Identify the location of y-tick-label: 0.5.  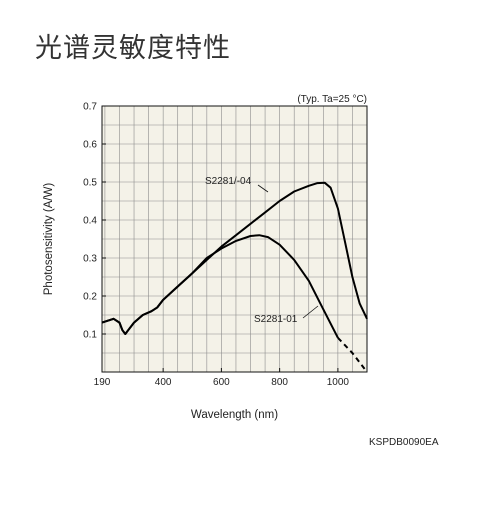
(90, 183).